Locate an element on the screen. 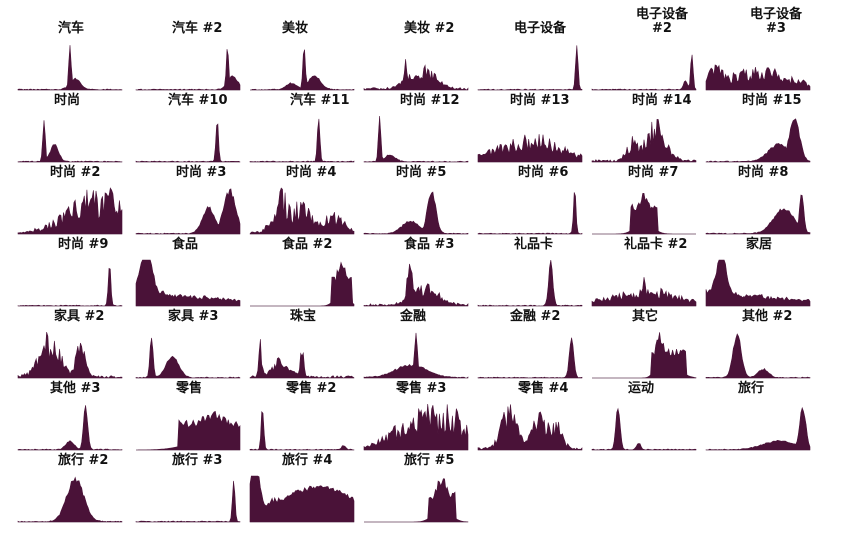  panel-title: 时尚 #7 is located at coordinates (653, 172).